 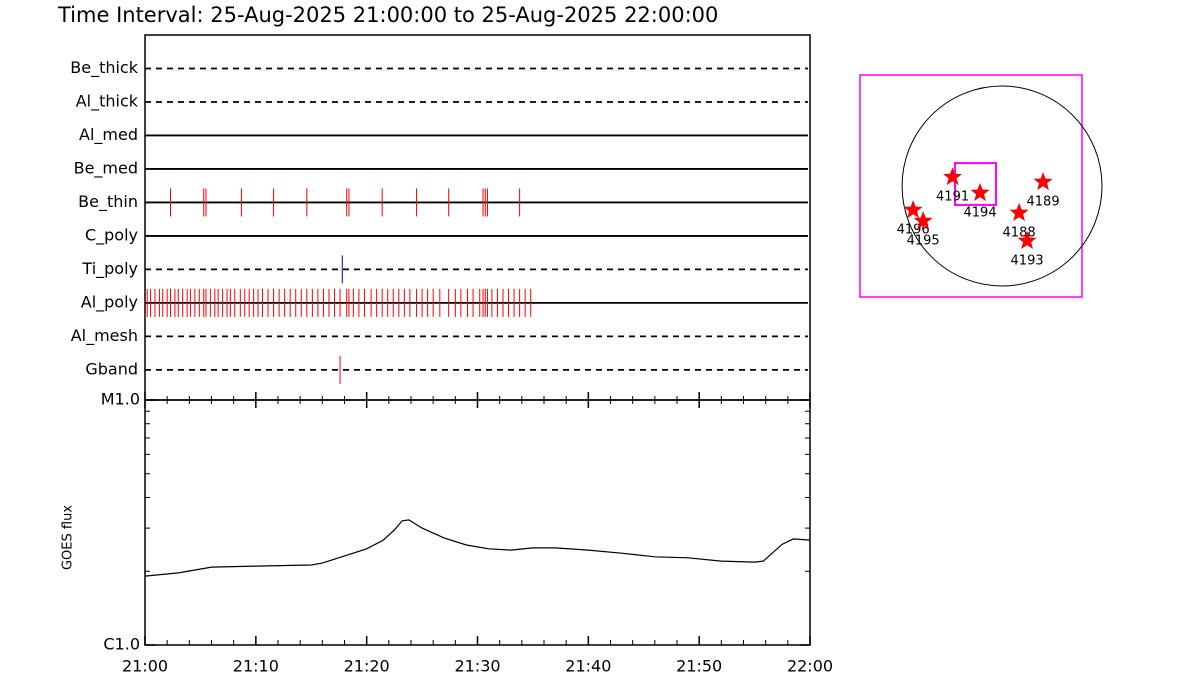 I want to click on filter-label: Be_thick, so click(x=104, y=68).